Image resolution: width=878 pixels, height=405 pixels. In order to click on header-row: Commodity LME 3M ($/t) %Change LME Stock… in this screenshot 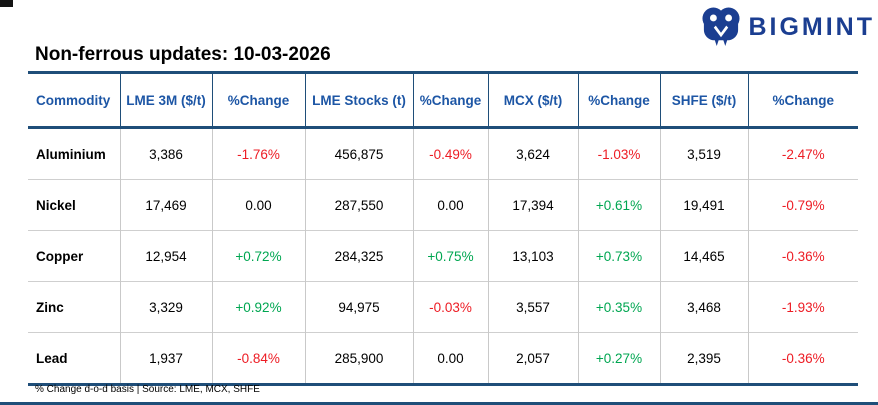, I will do `click(443, 101)`.